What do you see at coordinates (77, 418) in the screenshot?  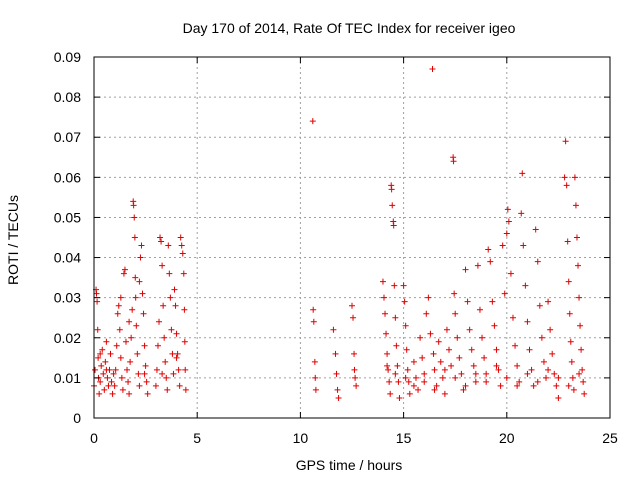 I see `y-tick-label: 0` at bounding box center [77, 418].